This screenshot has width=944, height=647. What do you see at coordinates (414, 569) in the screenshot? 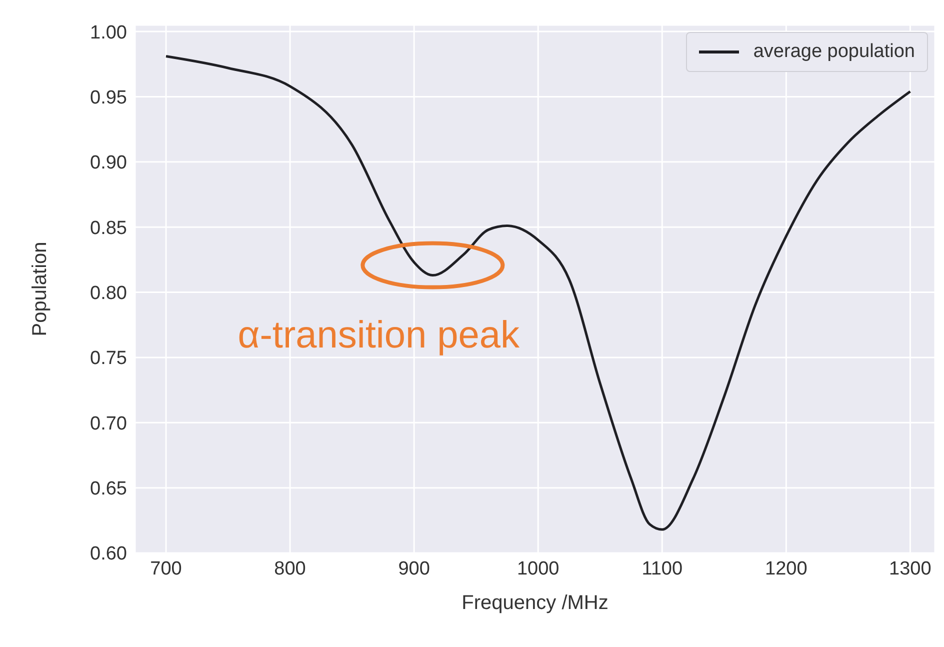
I see `x-tick-label: 900` at bounding box center [414, 569].